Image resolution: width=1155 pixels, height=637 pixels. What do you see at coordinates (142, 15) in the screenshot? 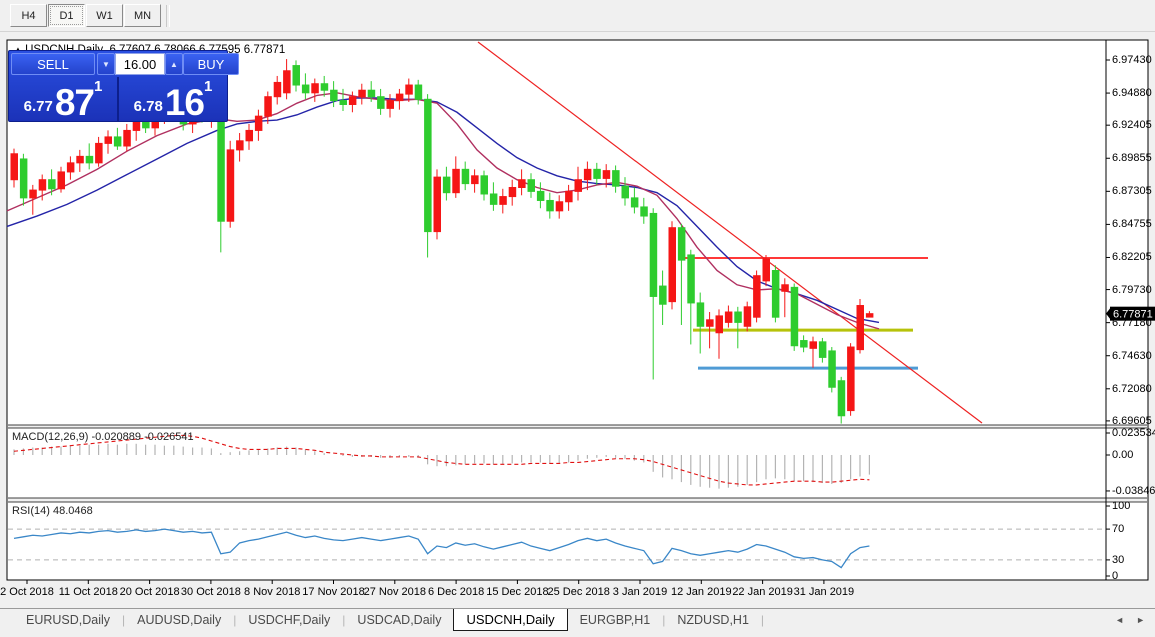
I see `timeframe-tab-mn: MN` at bounding box center [142, 15].